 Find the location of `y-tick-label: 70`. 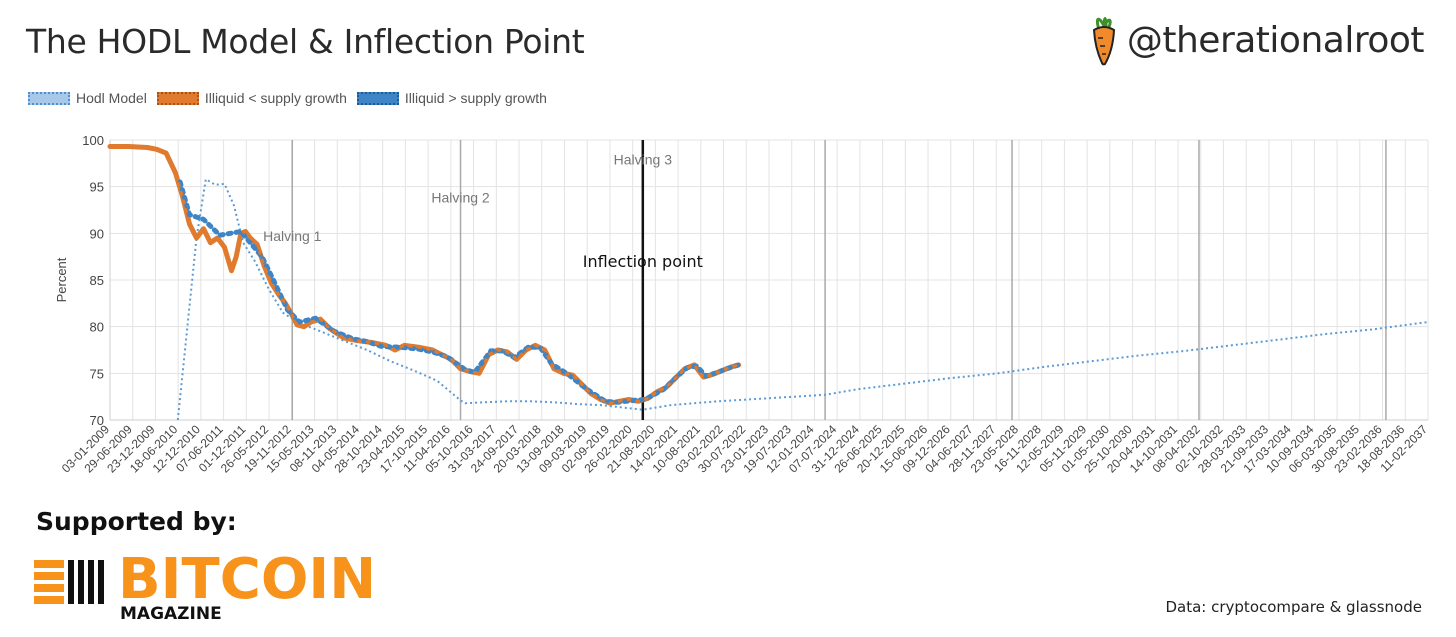

y-tick-label: 70 is located at coordinates (97, 420).